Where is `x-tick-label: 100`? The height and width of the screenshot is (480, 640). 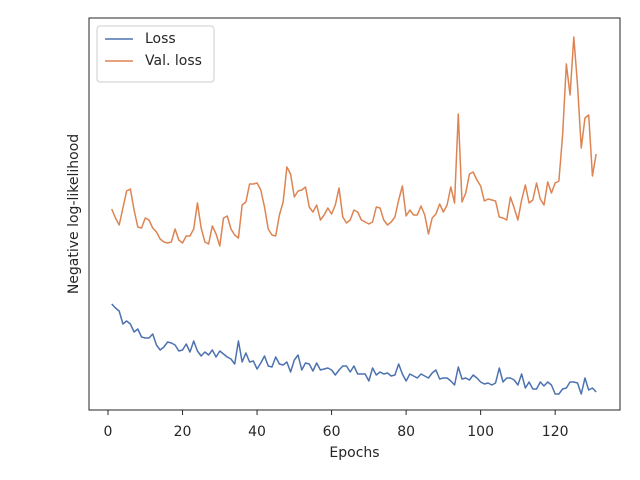 x-tick-label: 100 is located at coordinates (480, 432).